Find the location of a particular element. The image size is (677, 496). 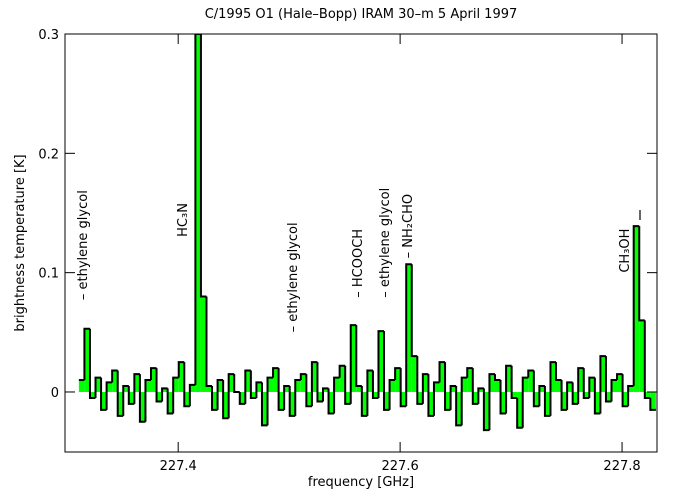

x-tick-label: 227.4 is located at coordinates (178, 466).